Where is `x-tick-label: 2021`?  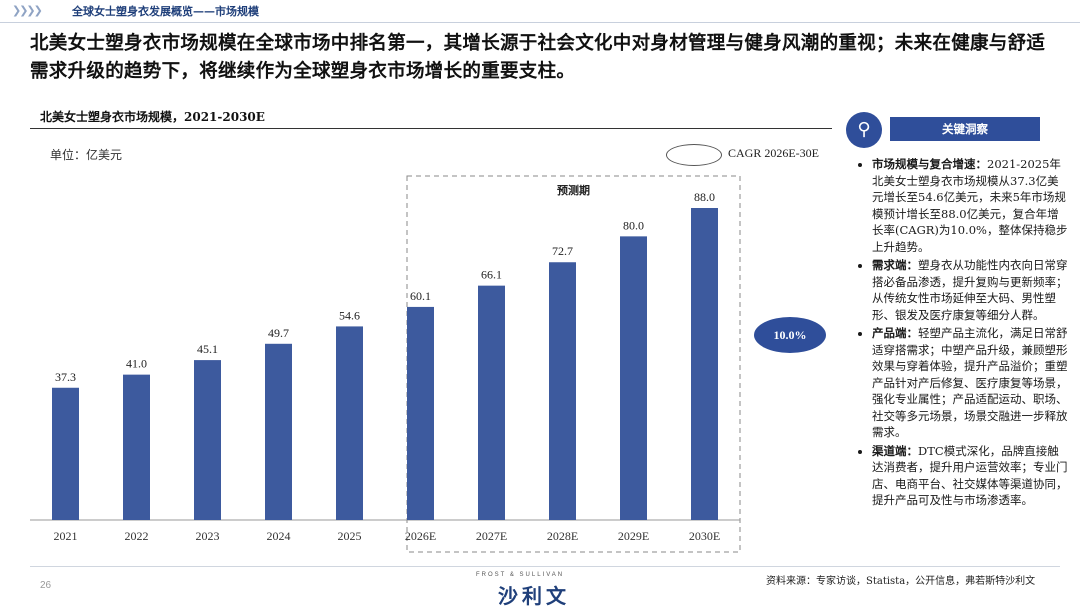
x-tick-label: 2021 is located at coordinates (66, 536).